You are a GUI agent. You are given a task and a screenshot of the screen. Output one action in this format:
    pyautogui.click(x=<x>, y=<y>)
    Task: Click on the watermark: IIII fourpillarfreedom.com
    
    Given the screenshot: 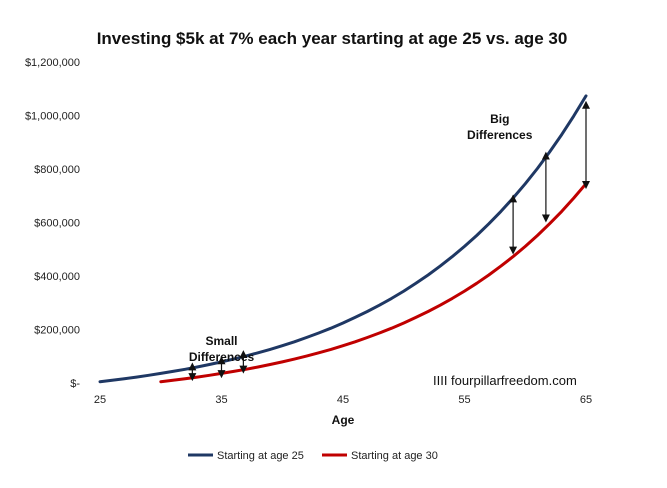 What is the action you would take?
    pyautogui.click(x=505, y=380)
    